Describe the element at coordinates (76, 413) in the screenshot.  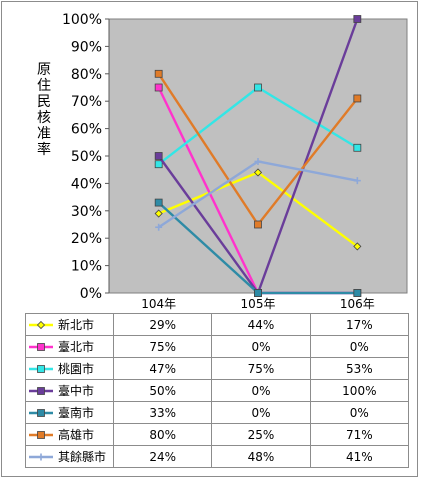
I see `series-name: 臺南市` at that location.